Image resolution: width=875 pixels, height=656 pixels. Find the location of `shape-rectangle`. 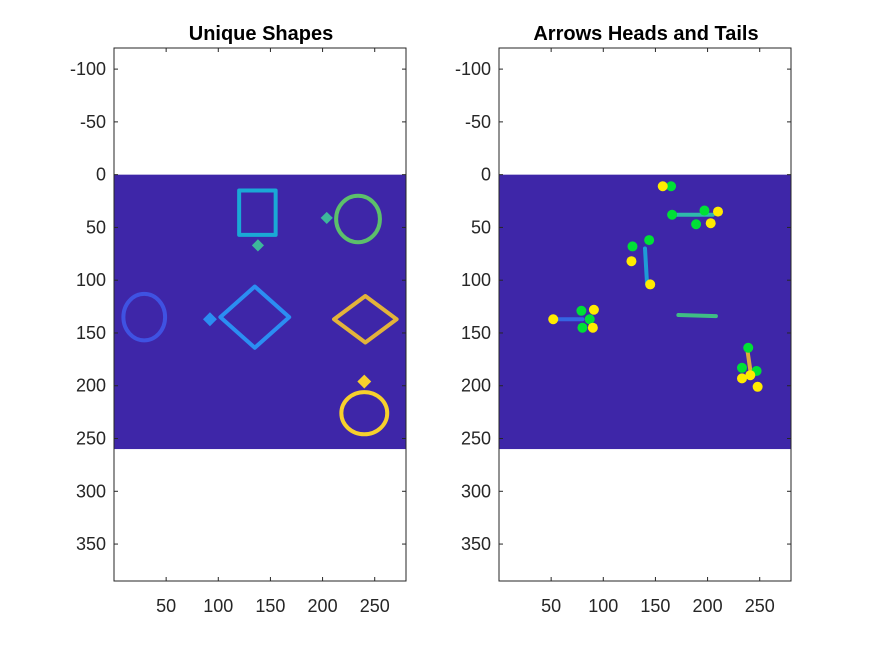

shape-rectangle is located at coordinates (257, 212).